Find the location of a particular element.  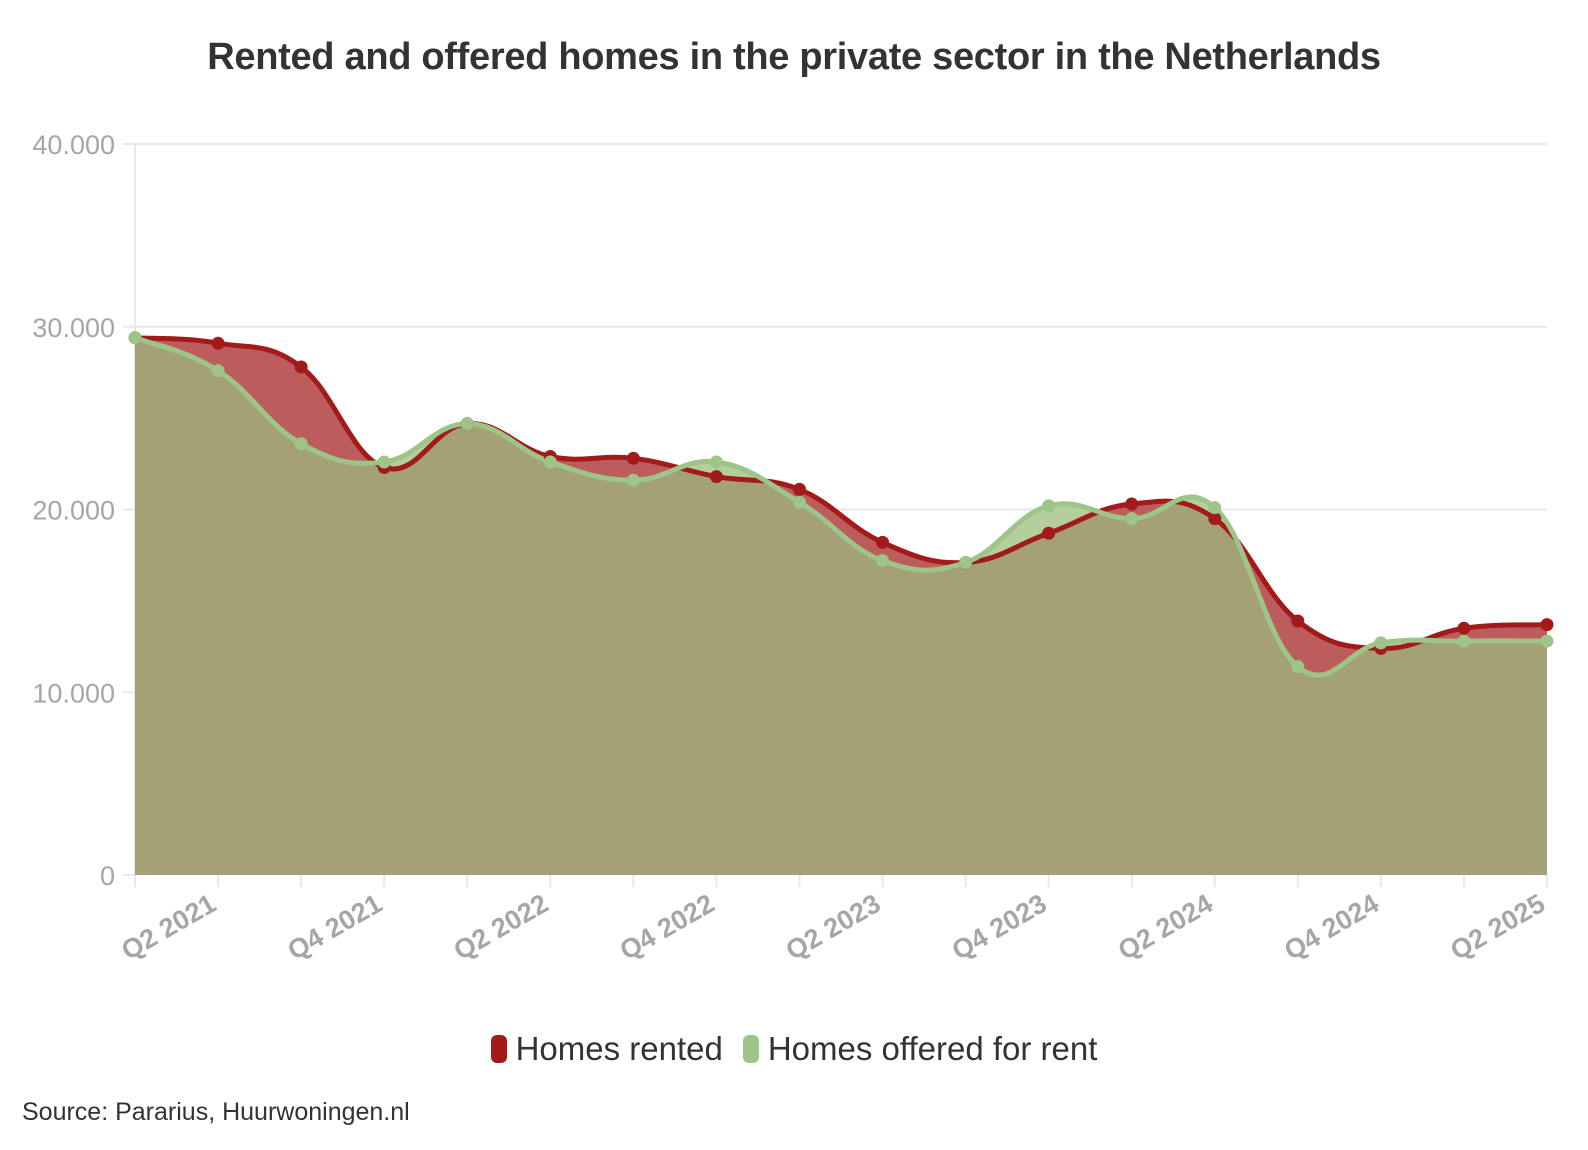

legend-swatch-offered is located at coordinates (750, 1049).